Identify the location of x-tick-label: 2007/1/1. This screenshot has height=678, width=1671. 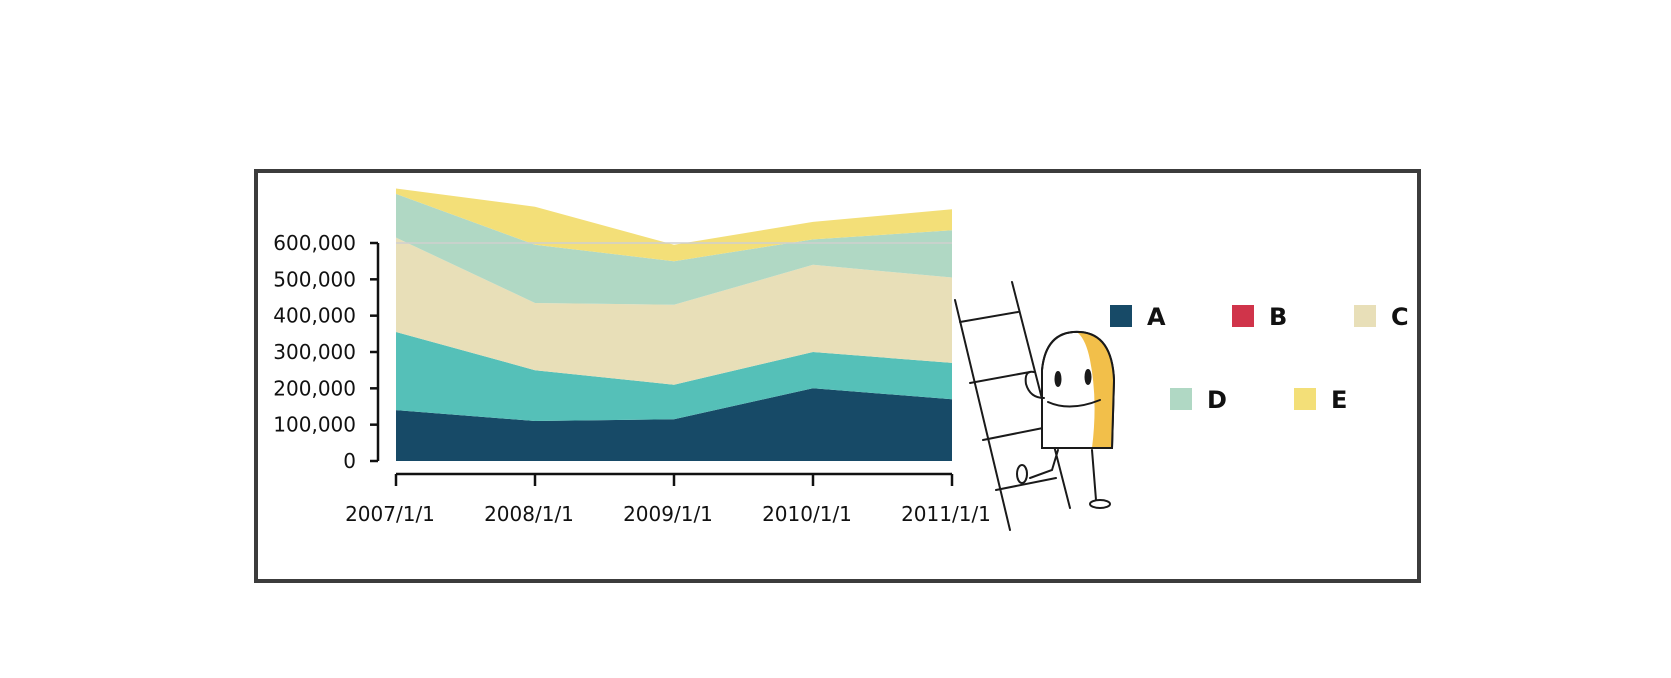
(390, 514).